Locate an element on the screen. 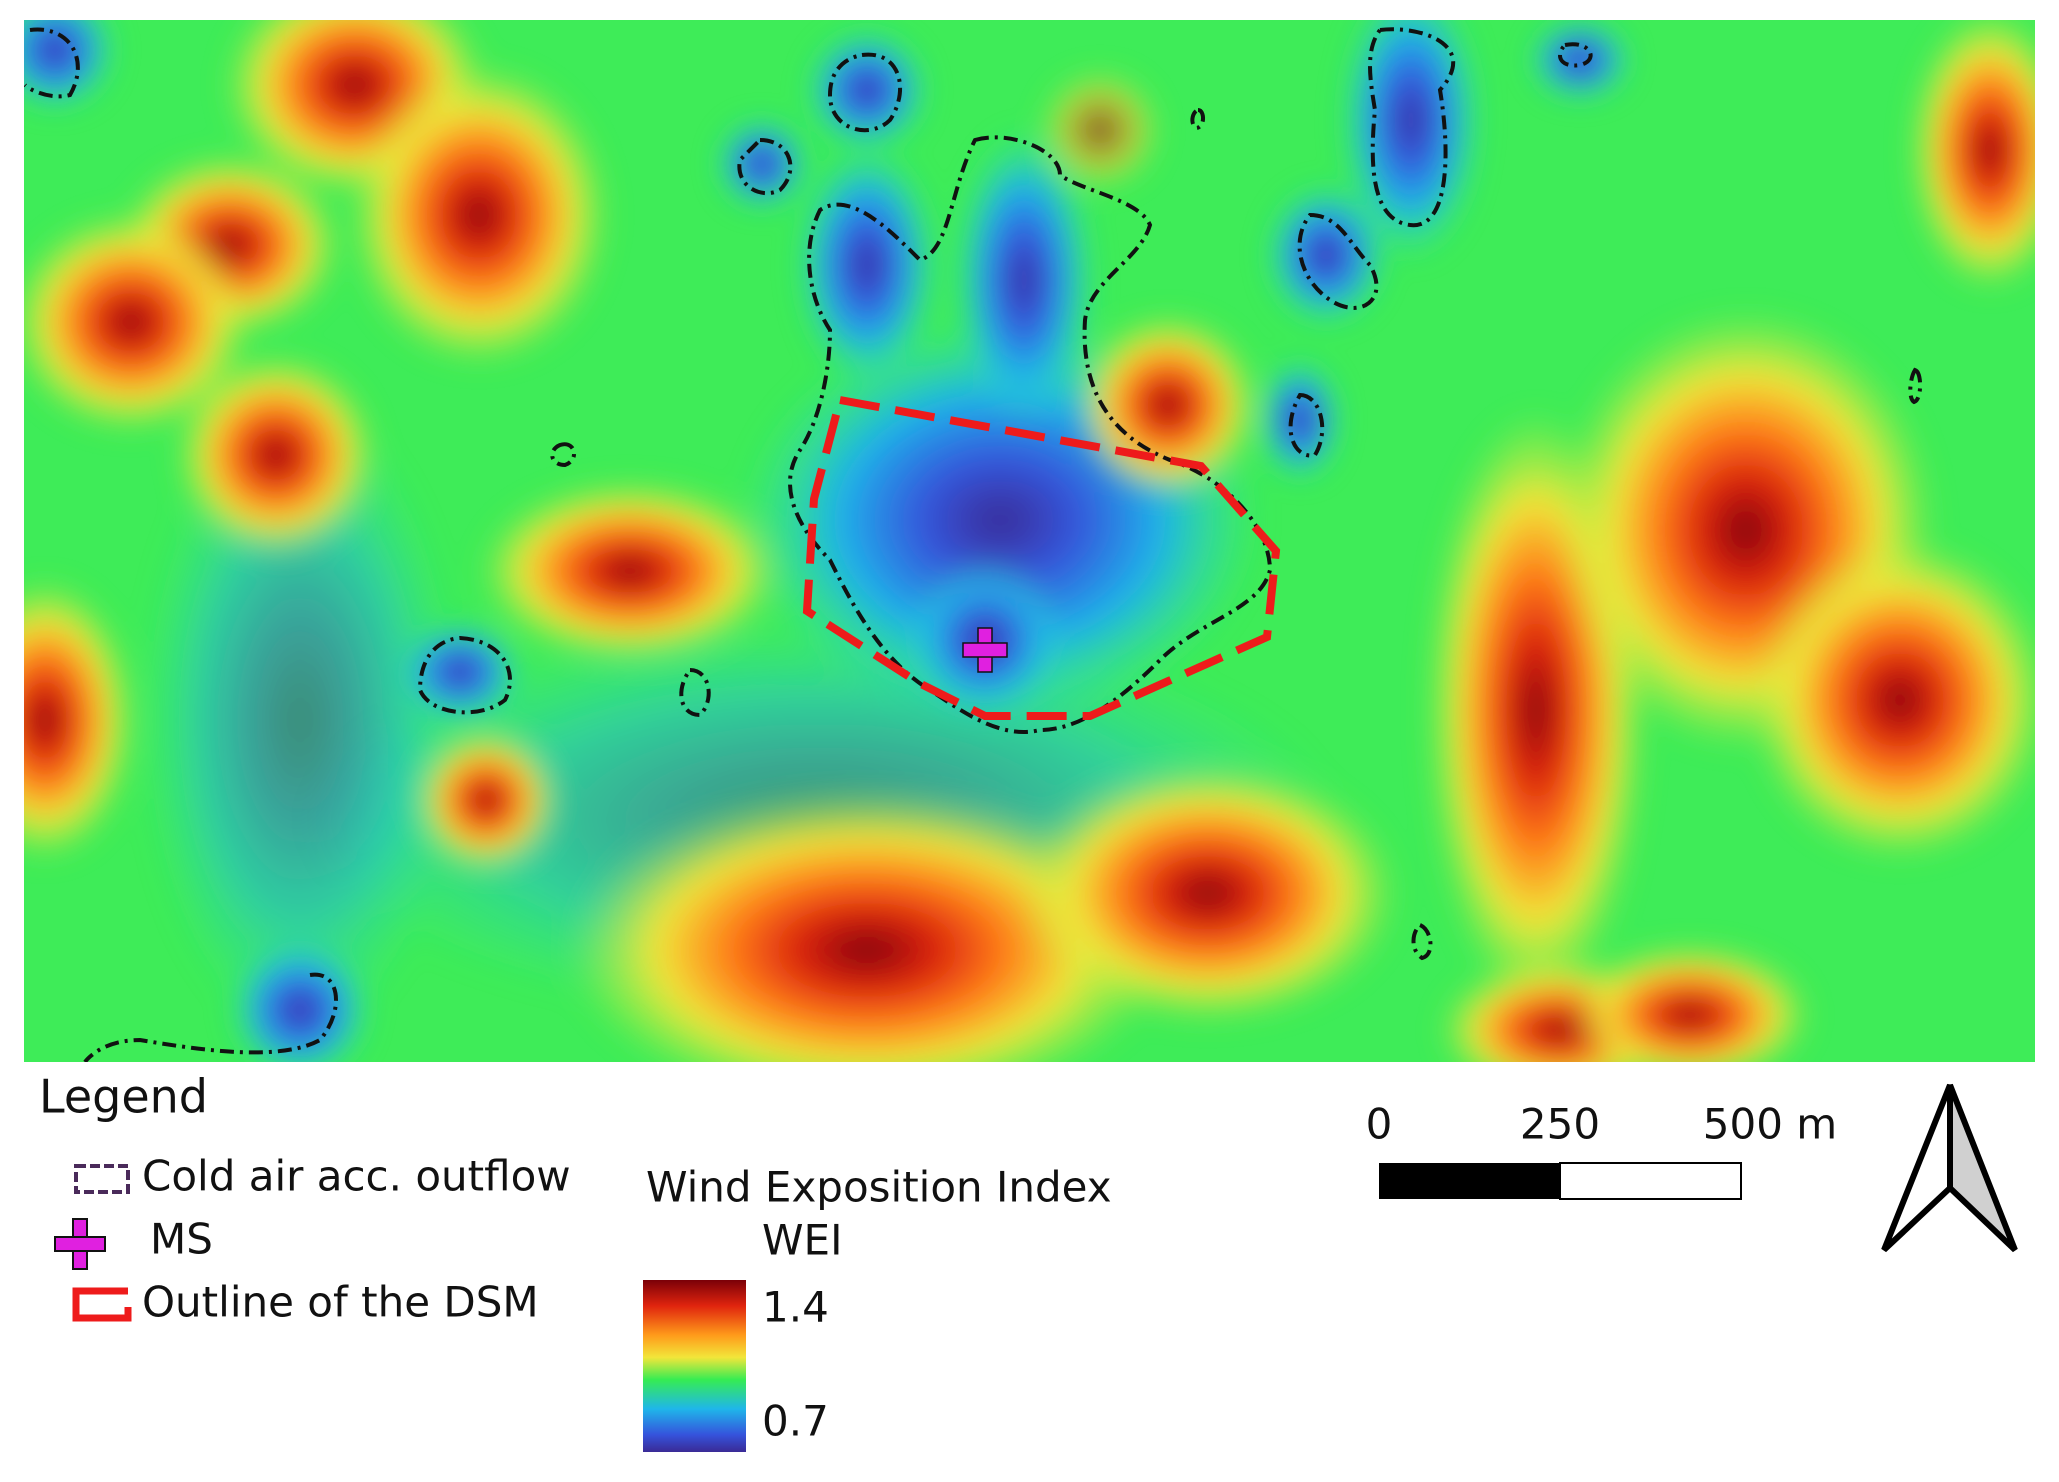 This screenshot has width=2059, height=1482. dsm-outline is located at coordinates (1041, 557).